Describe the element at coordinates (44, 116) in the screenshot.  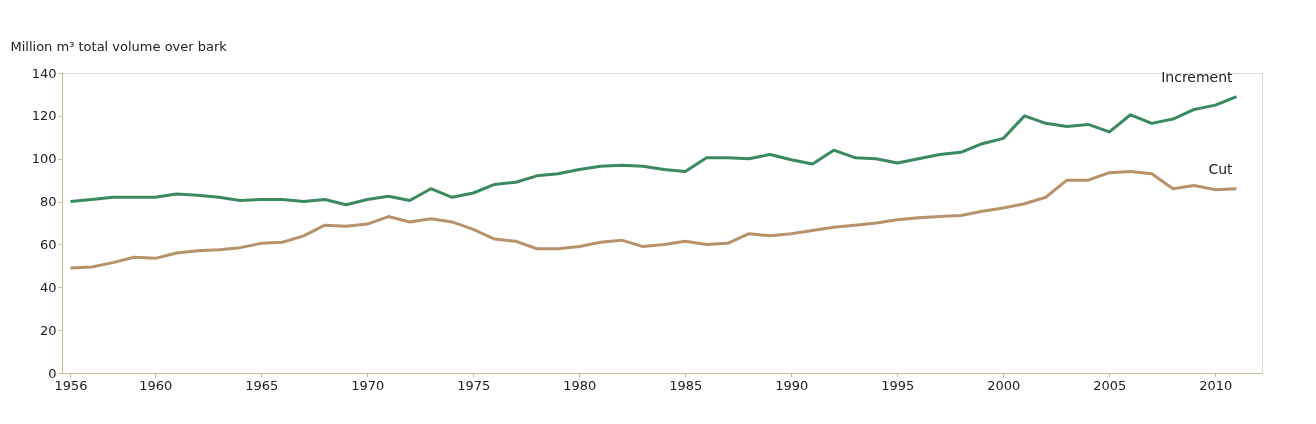
I see `y-tick-label: 120` at that location.